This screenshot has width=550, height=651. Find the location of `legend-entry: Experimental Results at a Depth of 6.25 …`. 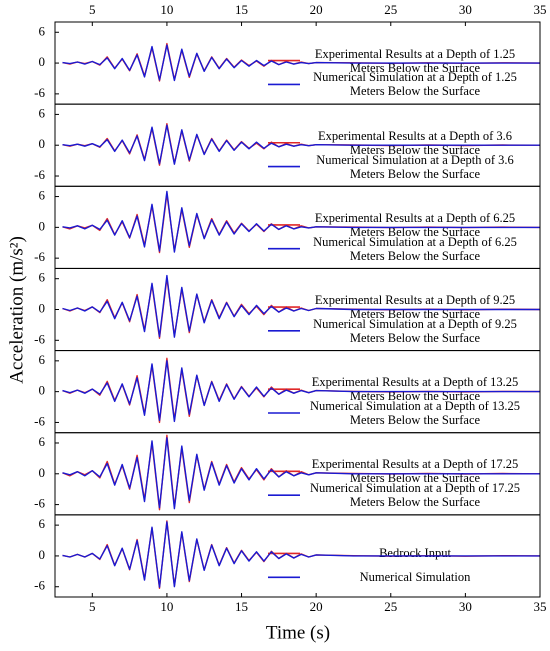

legend-entry: Experimental Results at a Depth of 6.25 … is located at coordinates (415, 224).